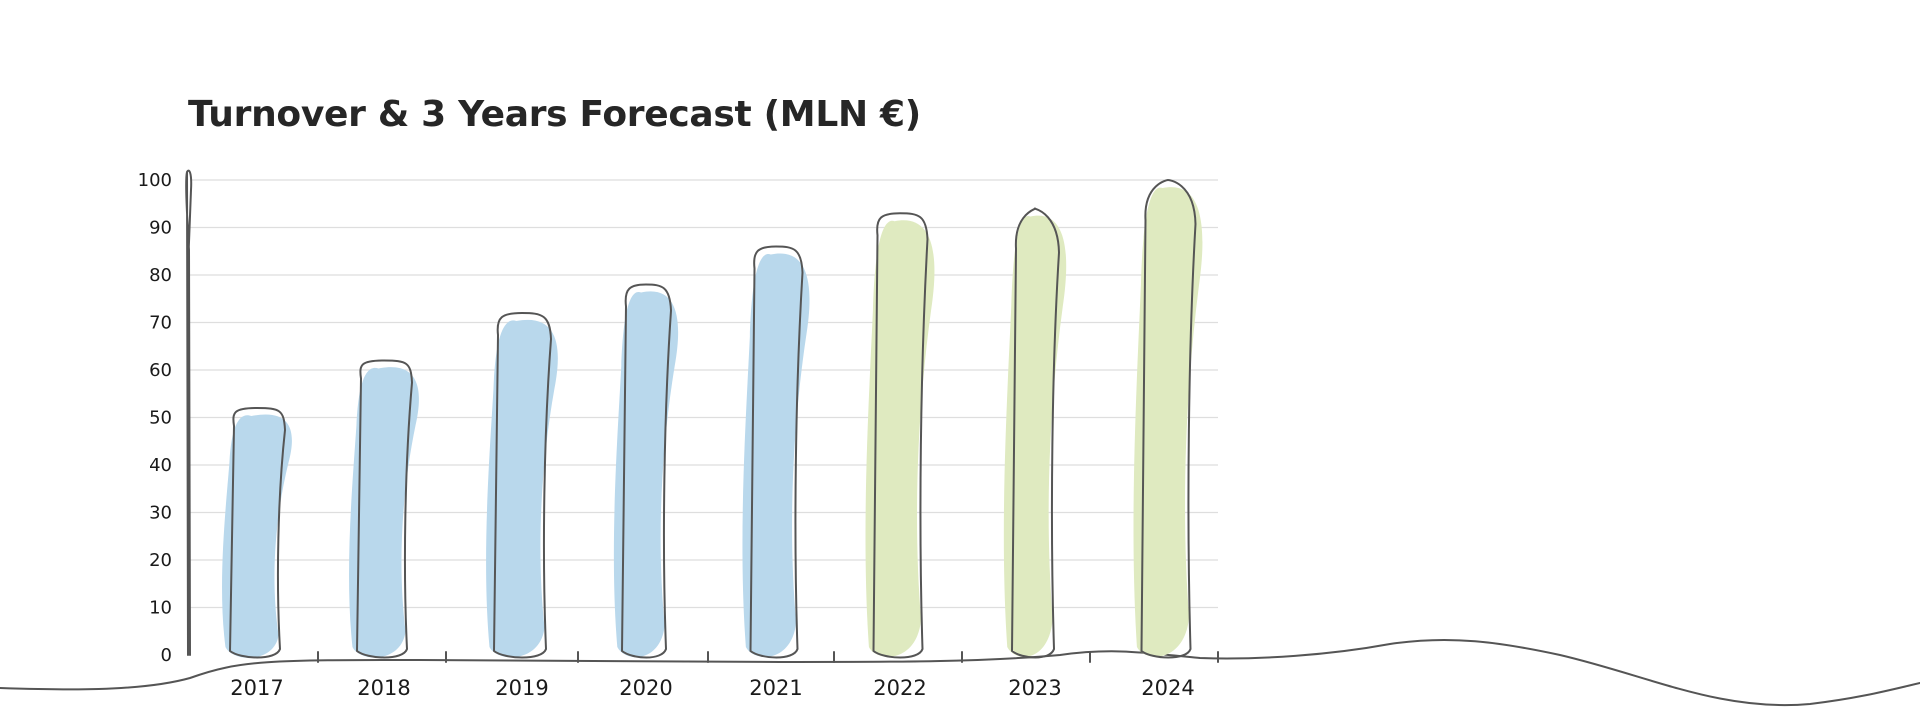 The image size is (1920, 712). What do you see at coordinates (775, 688) in the screenshot?
I see `x-tick-label: 2021` at bounding box center [775, 688].